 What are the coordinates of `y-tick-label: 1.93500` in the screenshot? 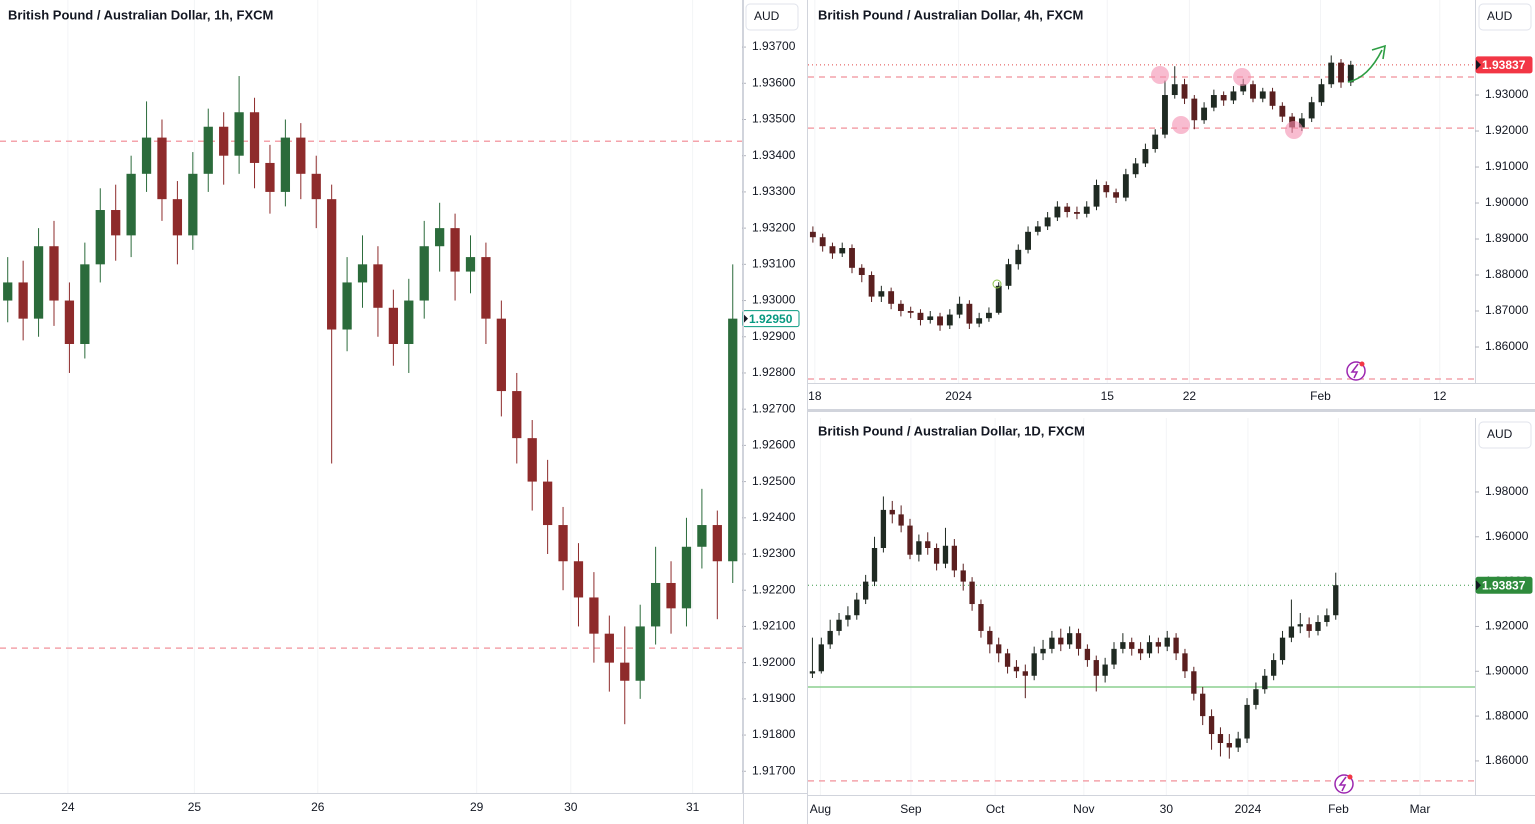 It's located at (774, 119).